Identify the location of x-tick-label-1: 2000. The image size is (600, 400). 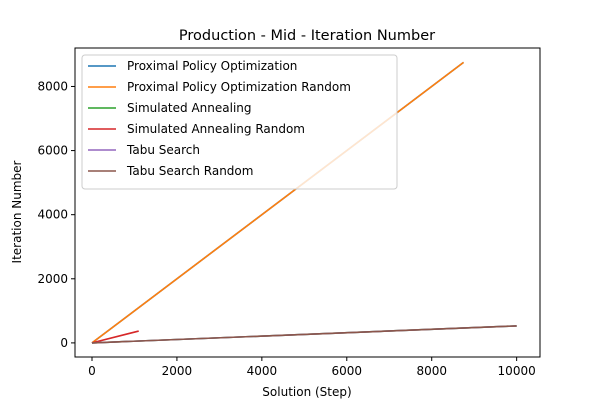
(177, 371).